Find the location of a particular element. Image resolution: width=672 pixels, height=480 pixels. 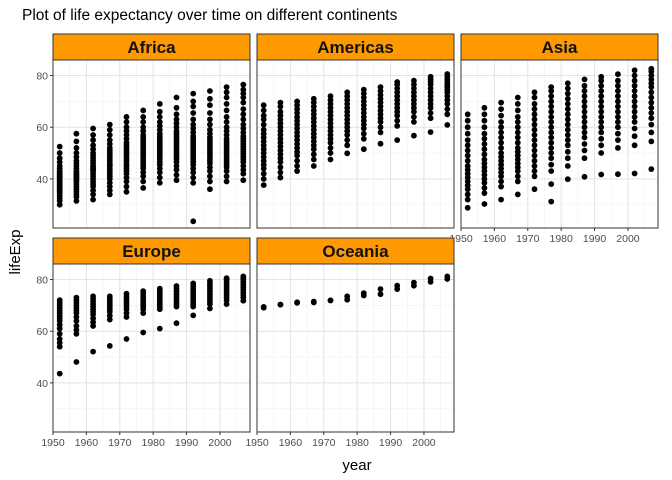

x-tick-label: 1960 is located at coordinates (291, 443).